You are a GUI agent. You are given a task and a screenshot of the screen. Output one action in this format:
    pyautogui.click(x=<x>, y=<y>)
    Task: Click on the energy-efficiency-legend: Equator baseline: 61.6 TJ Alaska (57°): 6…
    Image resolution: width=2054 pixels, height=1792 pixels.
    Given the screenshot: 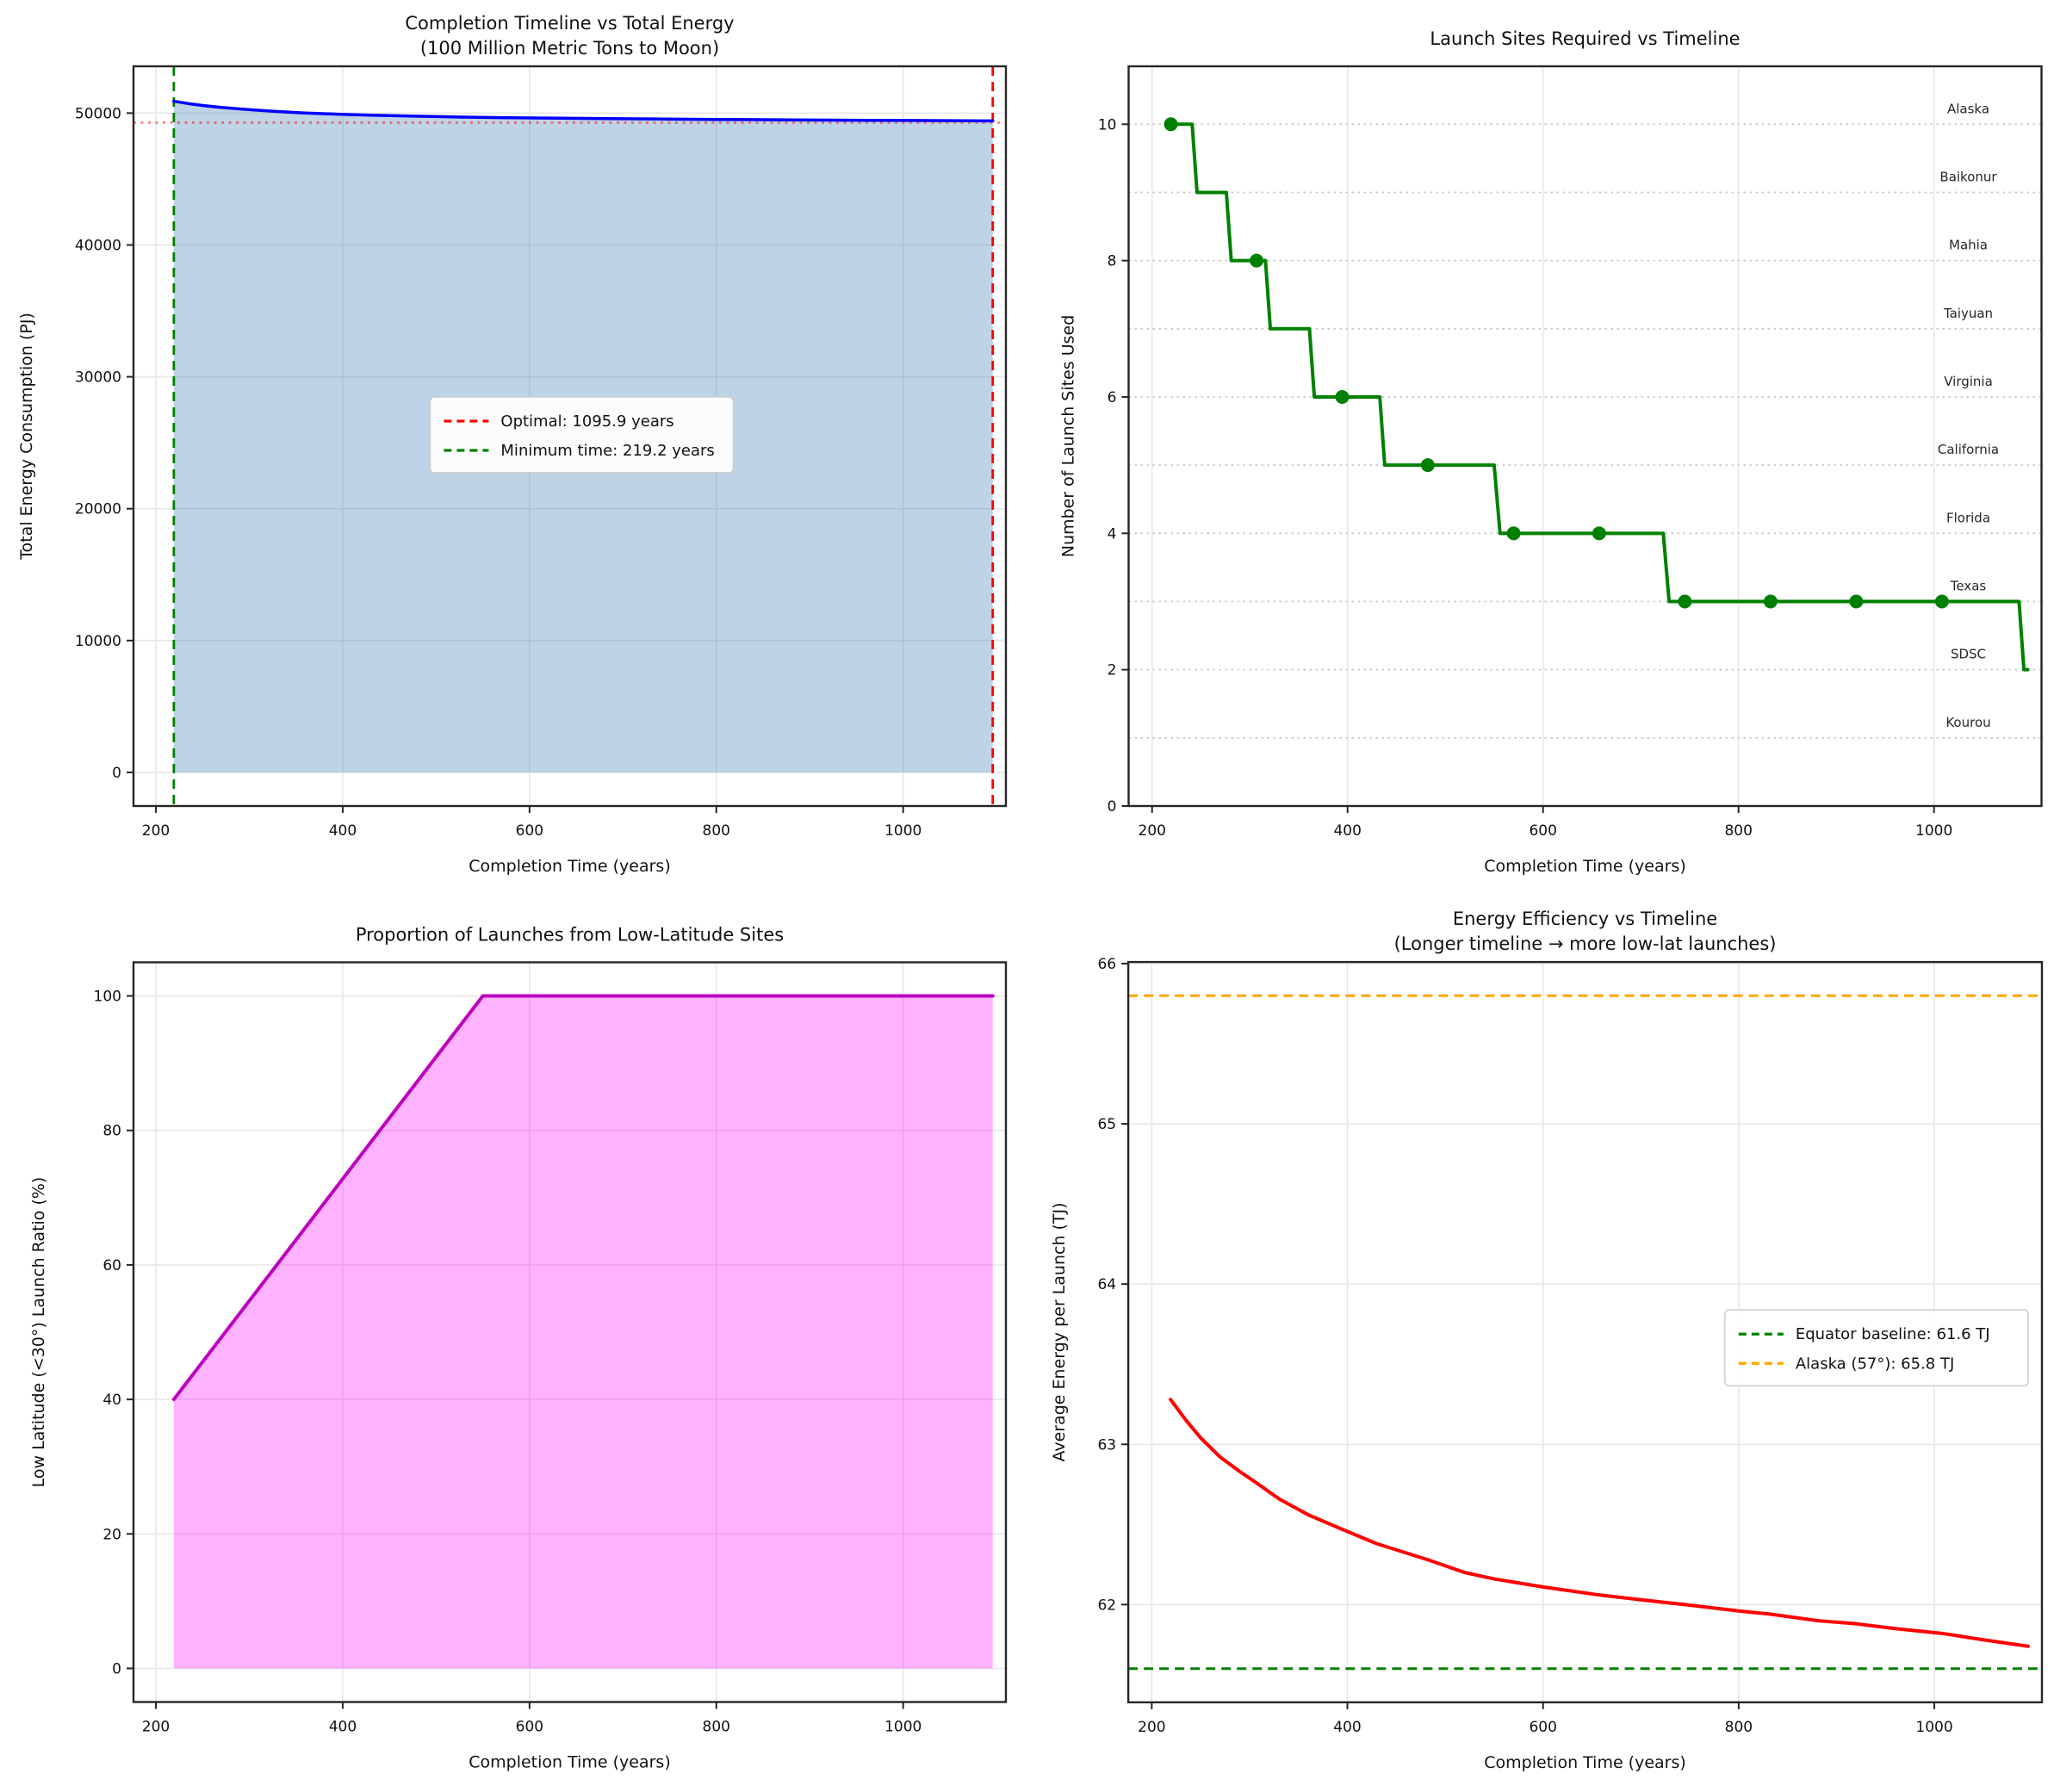 What is the action you would take?
    pyautogui.click(x=1876, y=1348)
    